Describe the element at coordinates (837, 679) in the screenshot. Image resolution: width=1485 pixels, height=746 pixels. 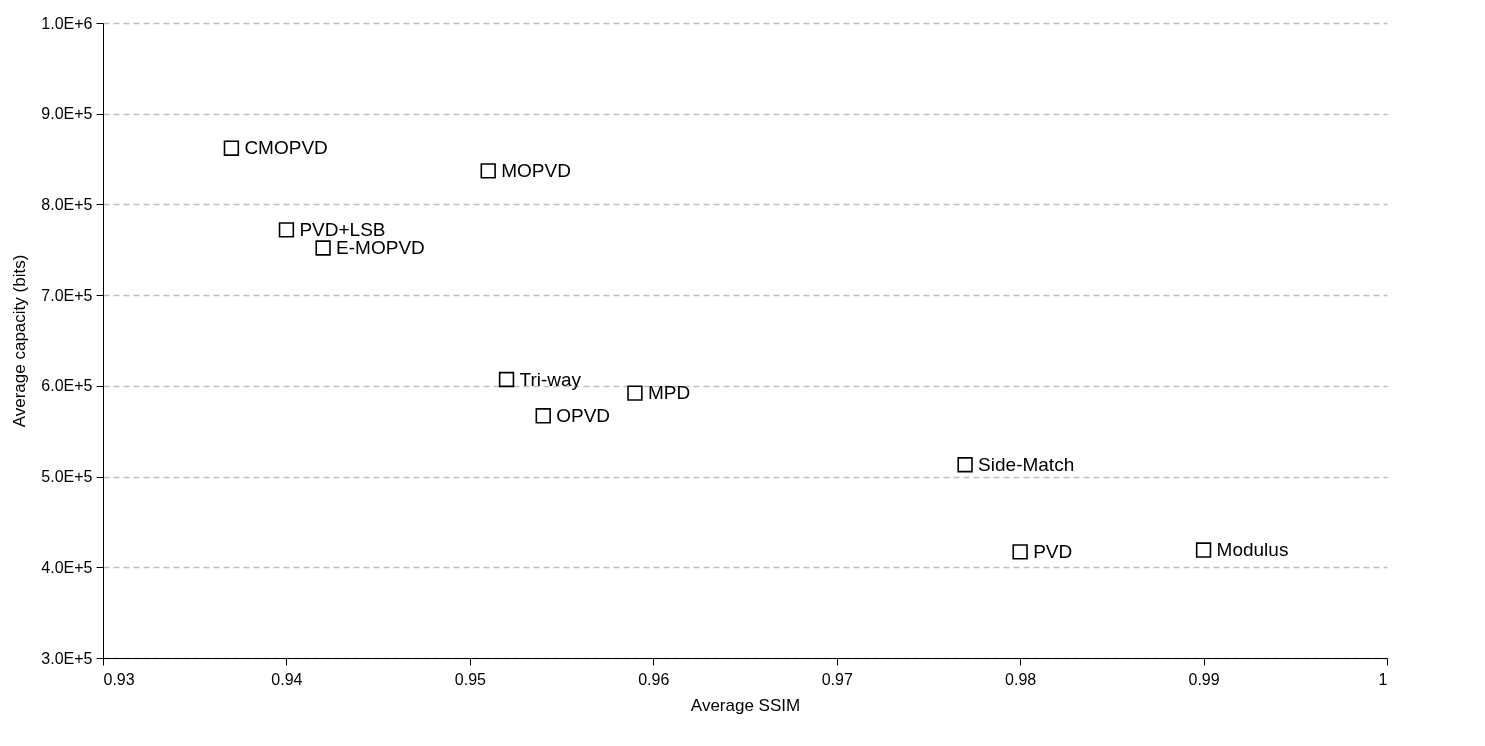
I see `x-tick-label: 0.97` at that location.